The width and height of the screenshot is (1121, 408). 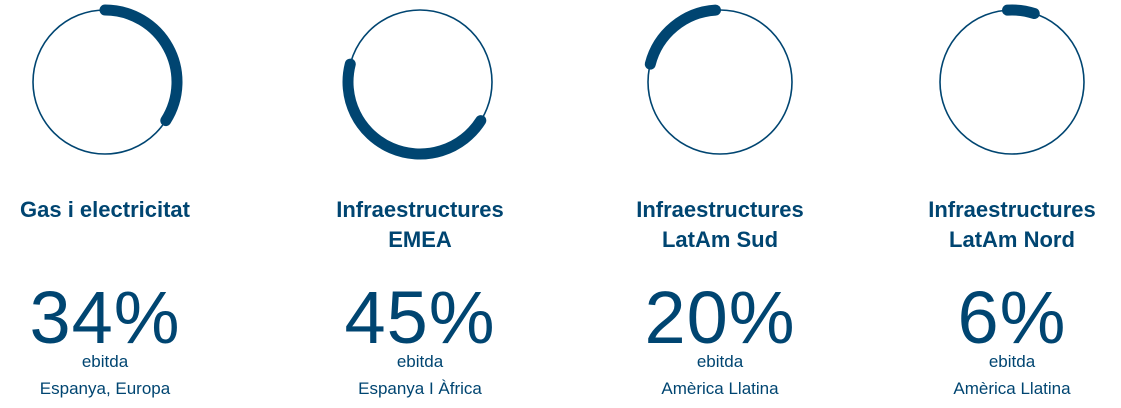 I want to click on ring-track, so click(x=1012, y=82).